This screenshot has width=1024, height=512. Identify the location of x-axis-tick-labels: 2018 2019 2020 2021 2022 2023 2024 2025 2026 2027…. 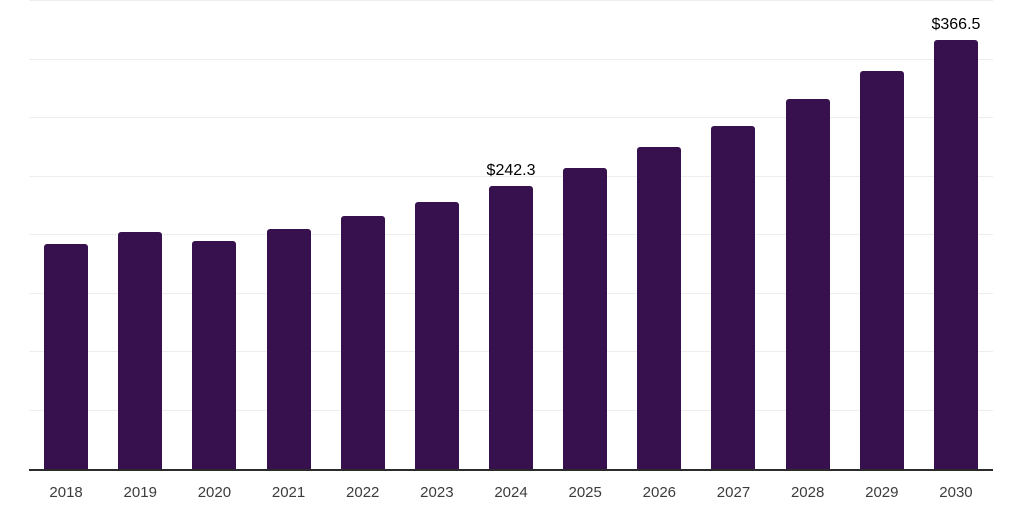
(511, 493).